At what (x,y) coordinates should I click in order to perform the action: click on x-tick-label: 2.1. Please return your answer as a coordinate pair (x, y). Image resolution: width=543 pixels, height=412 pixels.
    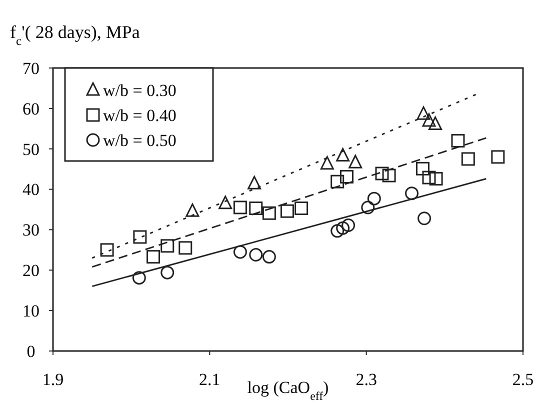
    Looking at the image, I should click on (209, 379).